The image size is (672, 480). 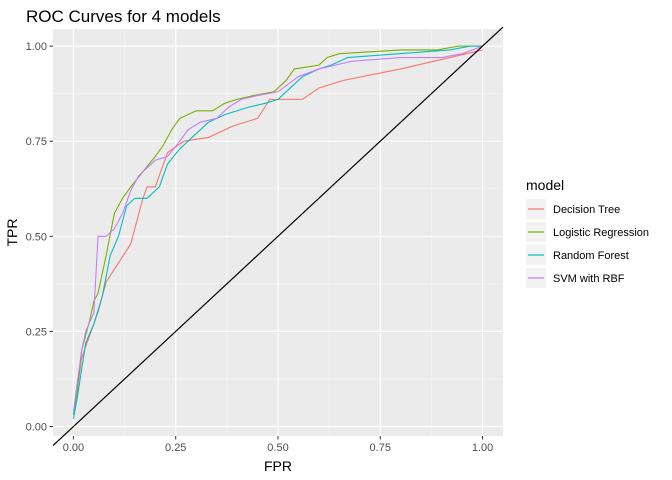 I want to click on legend-label-svm-with-rbf: SVM with RBF, so click(x=589, y=279).